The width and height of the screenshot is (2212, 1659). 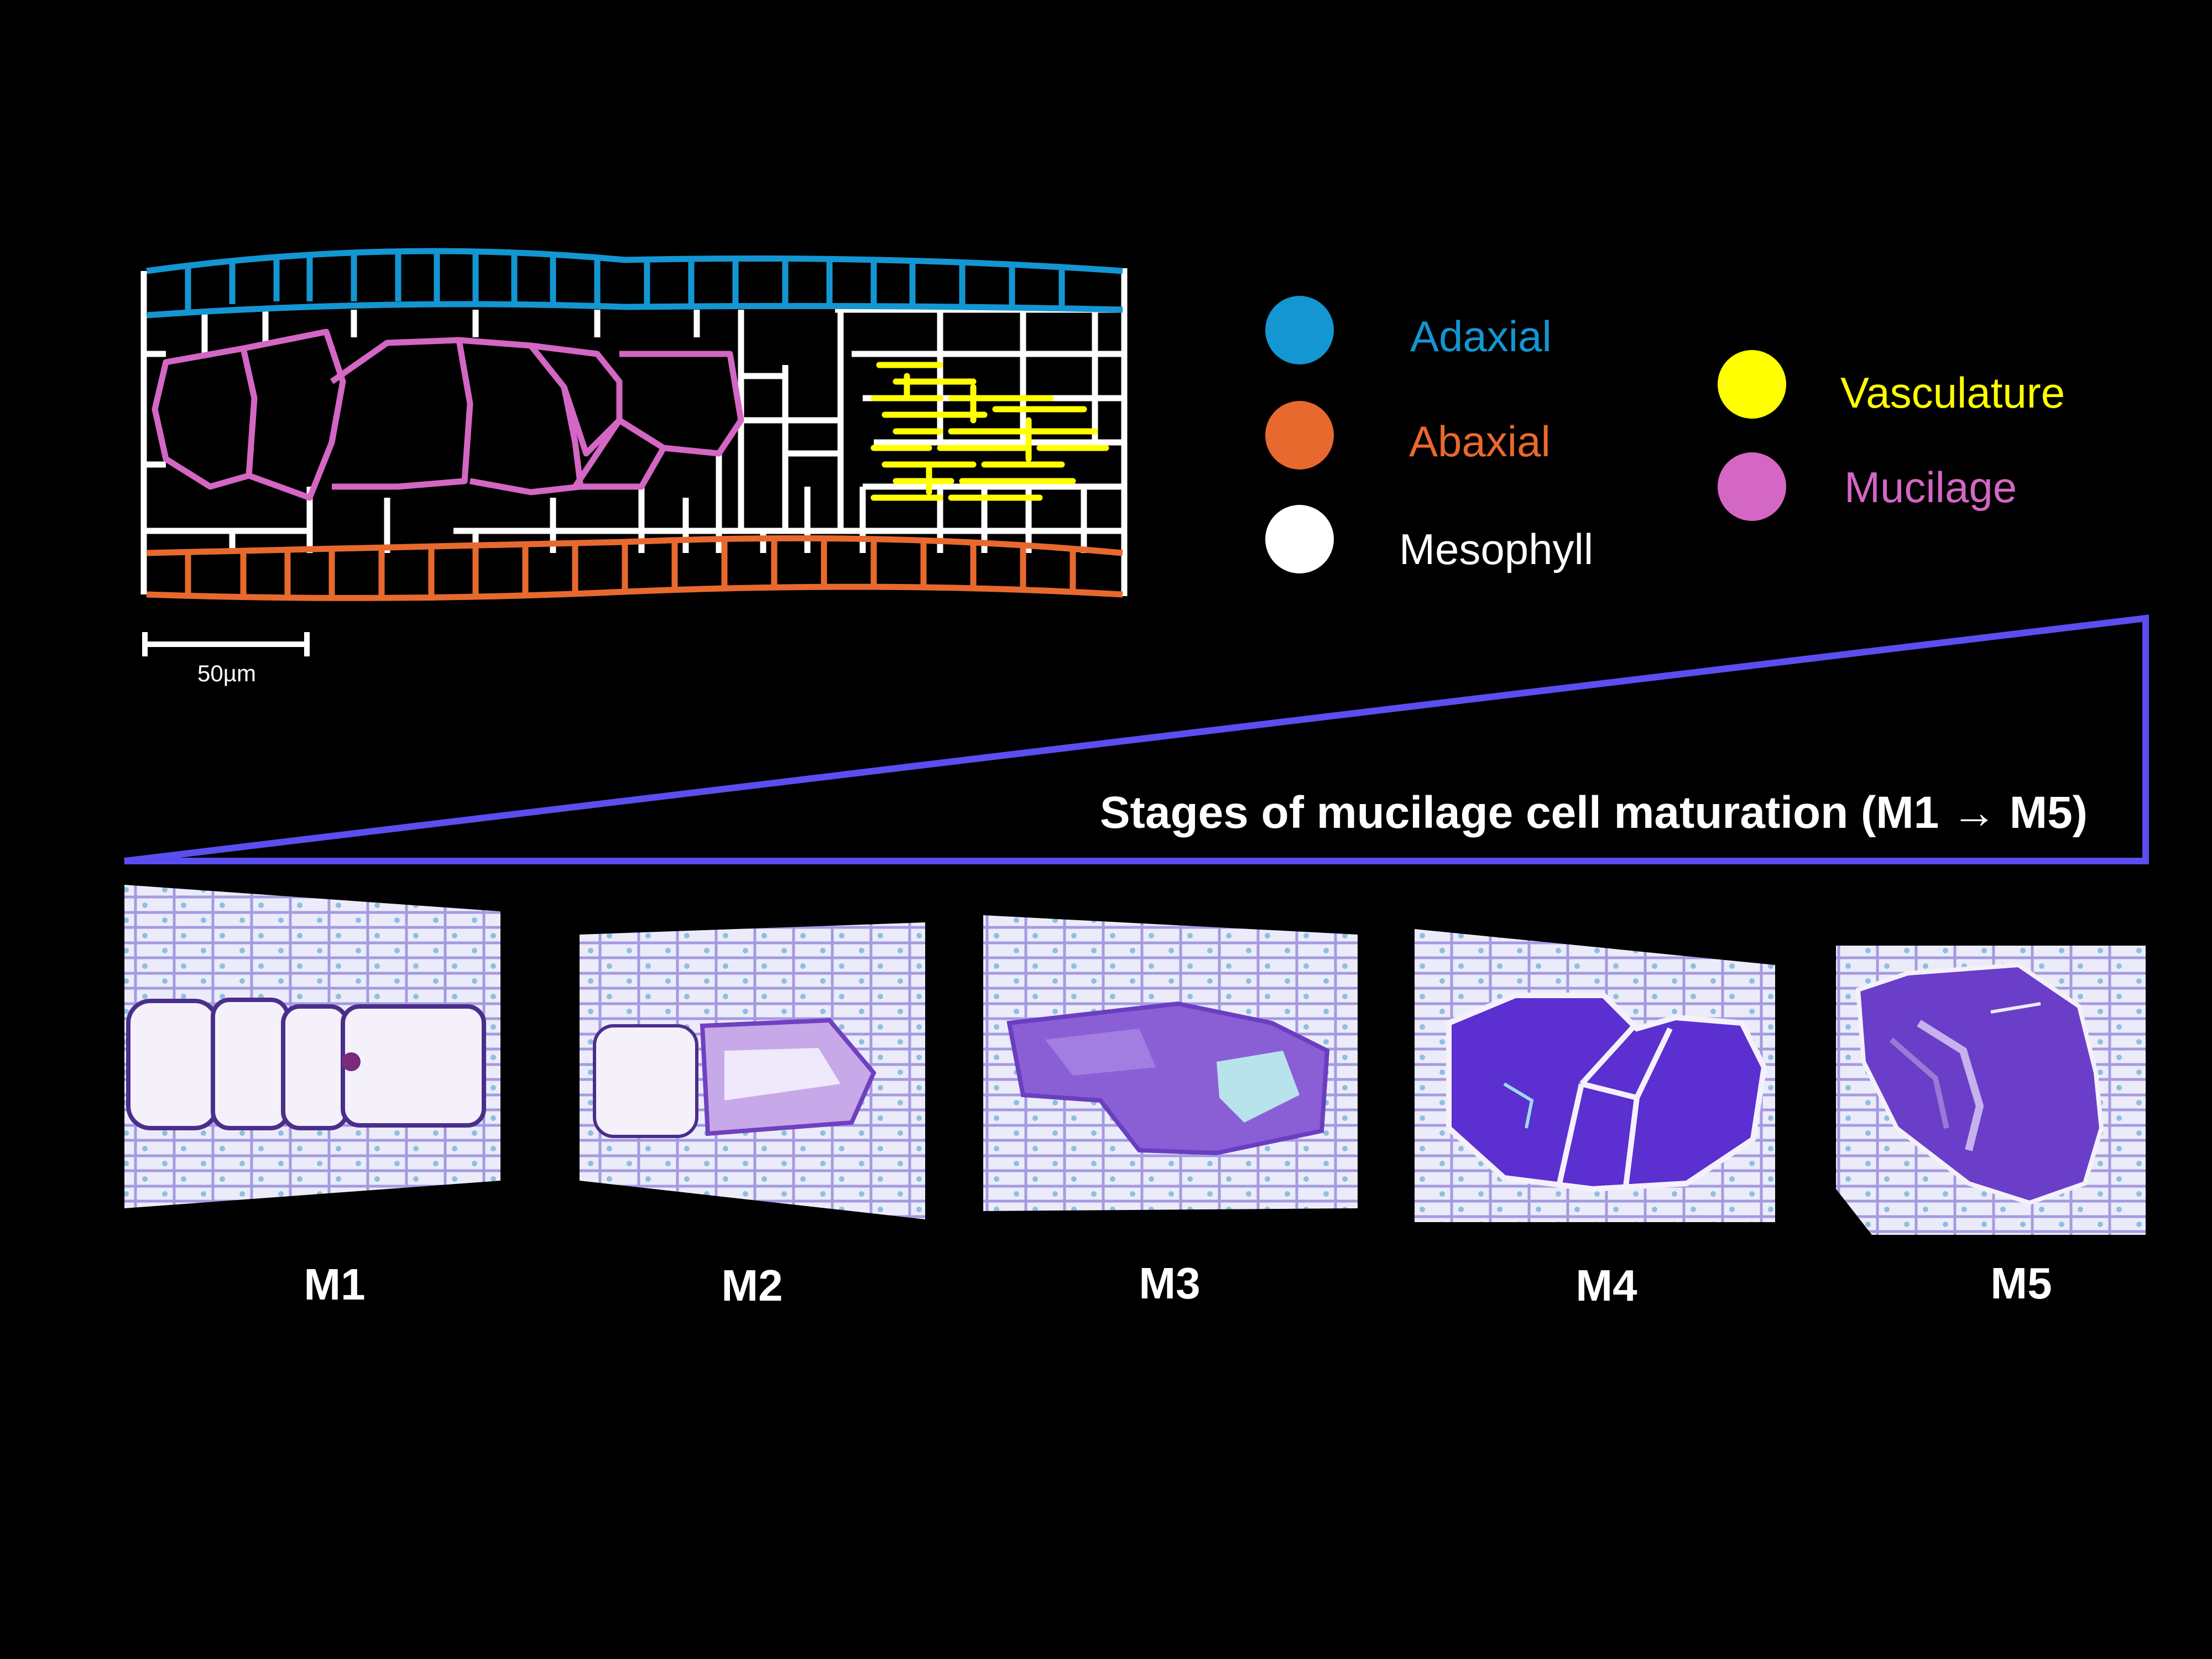 I want to click on legend-swatch-vasculature-icon, so click(x=1752, y=385).